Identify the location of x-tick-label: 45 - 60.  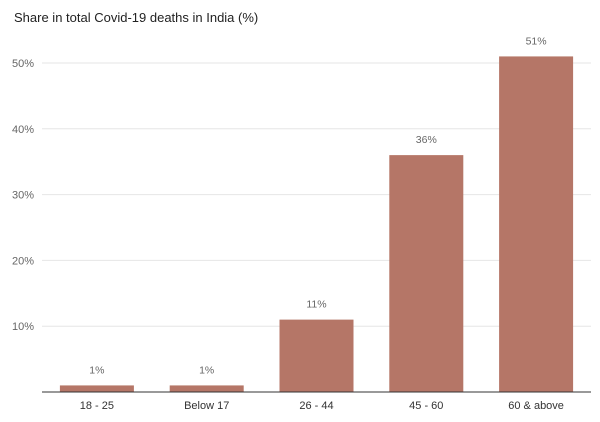
(426, 406).